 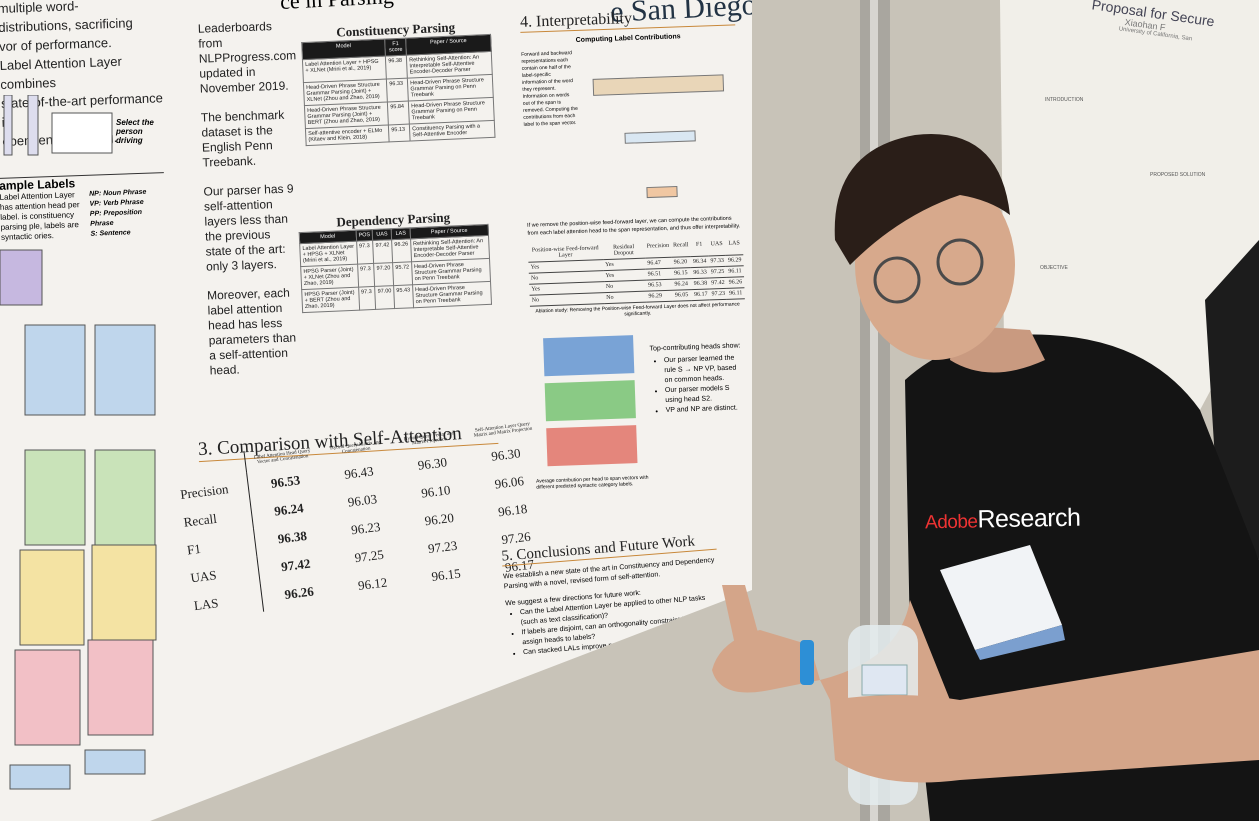 What do you see at coordinates (741, 615) in the screenshot?
I see `thumb` at bounding box center [741, 615].